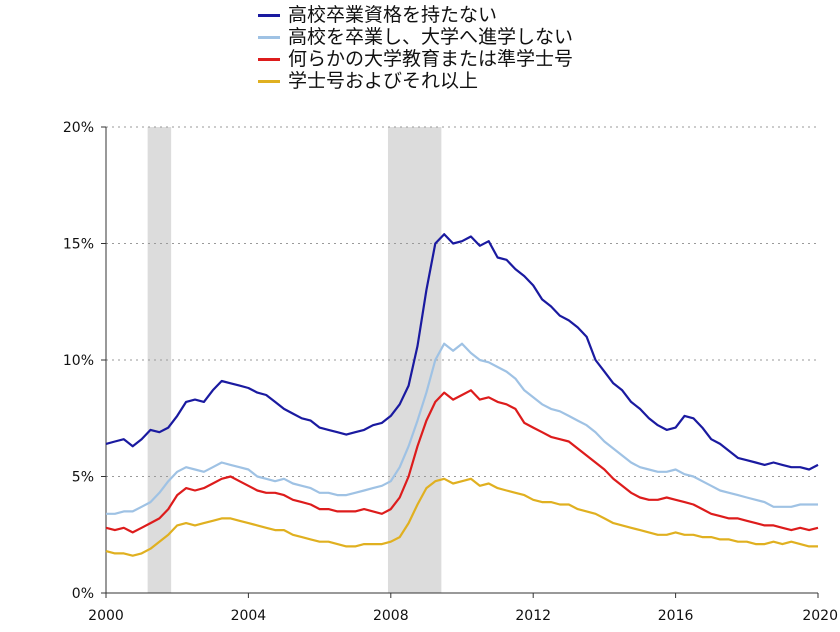 The width and height of the screenshot is (840, 632). What do you see at coordinates (269, 37) in the screenshot?
I see `legend-swatch-high-school` at bounding box center [269, 37].